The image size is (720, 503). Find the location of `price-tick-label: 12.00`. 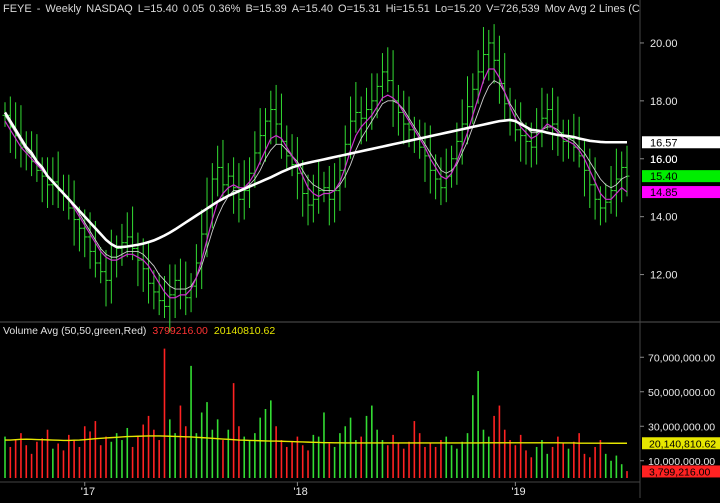

price-tick-label: 12.00 is located at coordinates (664, 276).